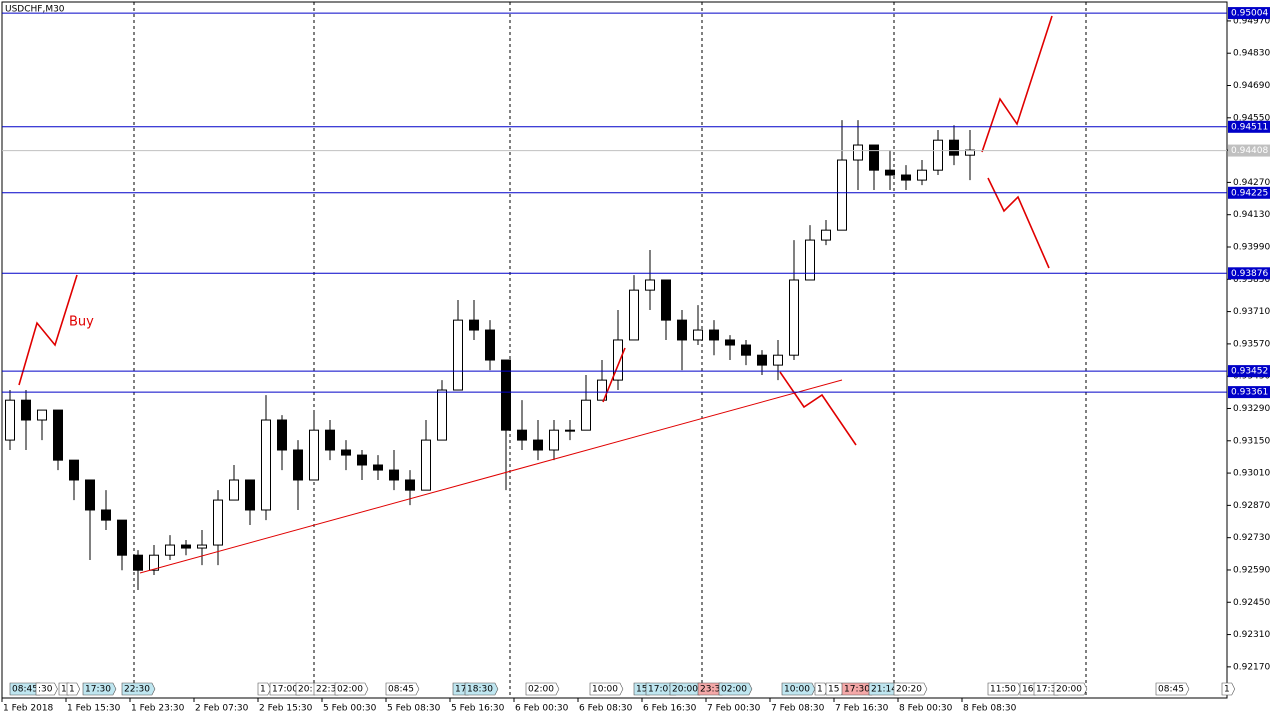 The width and height of the screenshot is (1280, 720). I want to click on y-tick-label: 0.94830, so click(1251, 54).